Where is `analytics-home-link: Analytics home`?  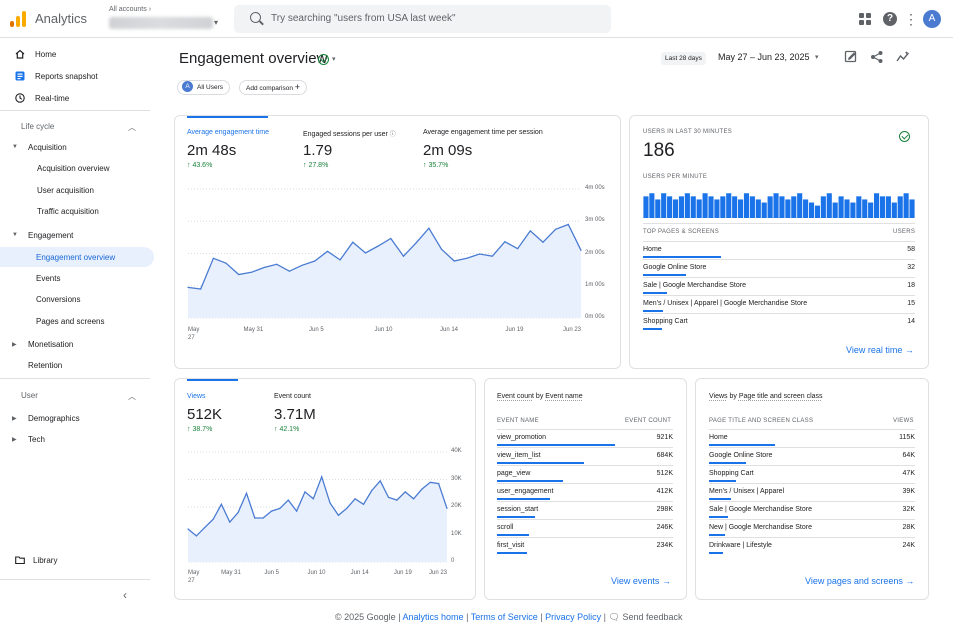
analytics-home-link: Analytics home is located at coordinates (433, 617).